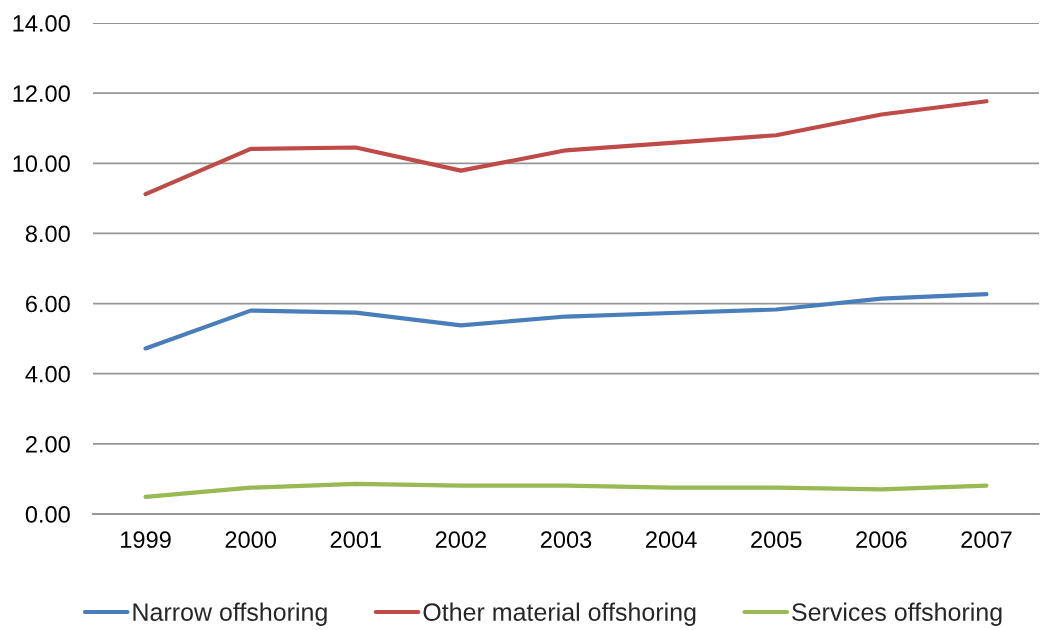  I want to click on legend-label: Services offshoring, so click(897, 614).